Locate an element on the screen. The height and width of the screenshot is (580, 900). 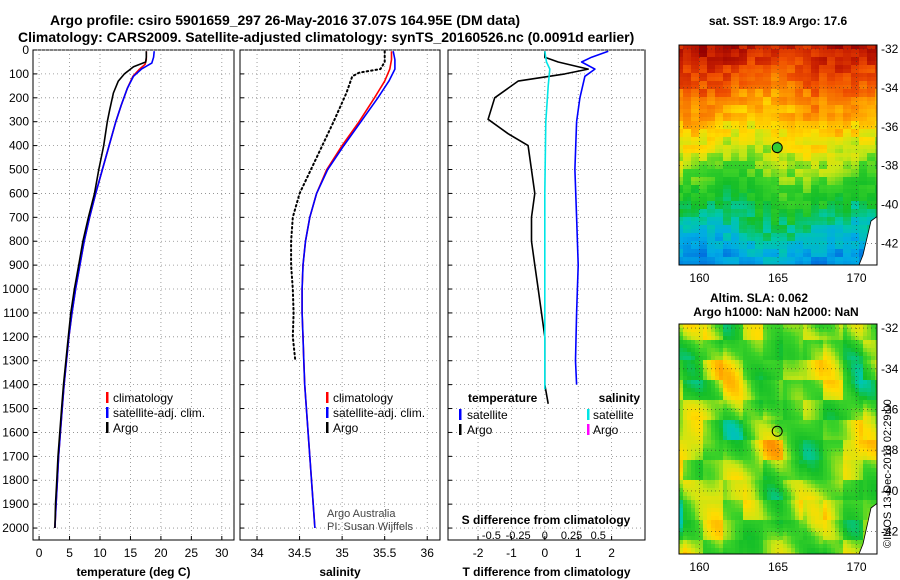
series-line-climatology is located at coordinates (347, 290).